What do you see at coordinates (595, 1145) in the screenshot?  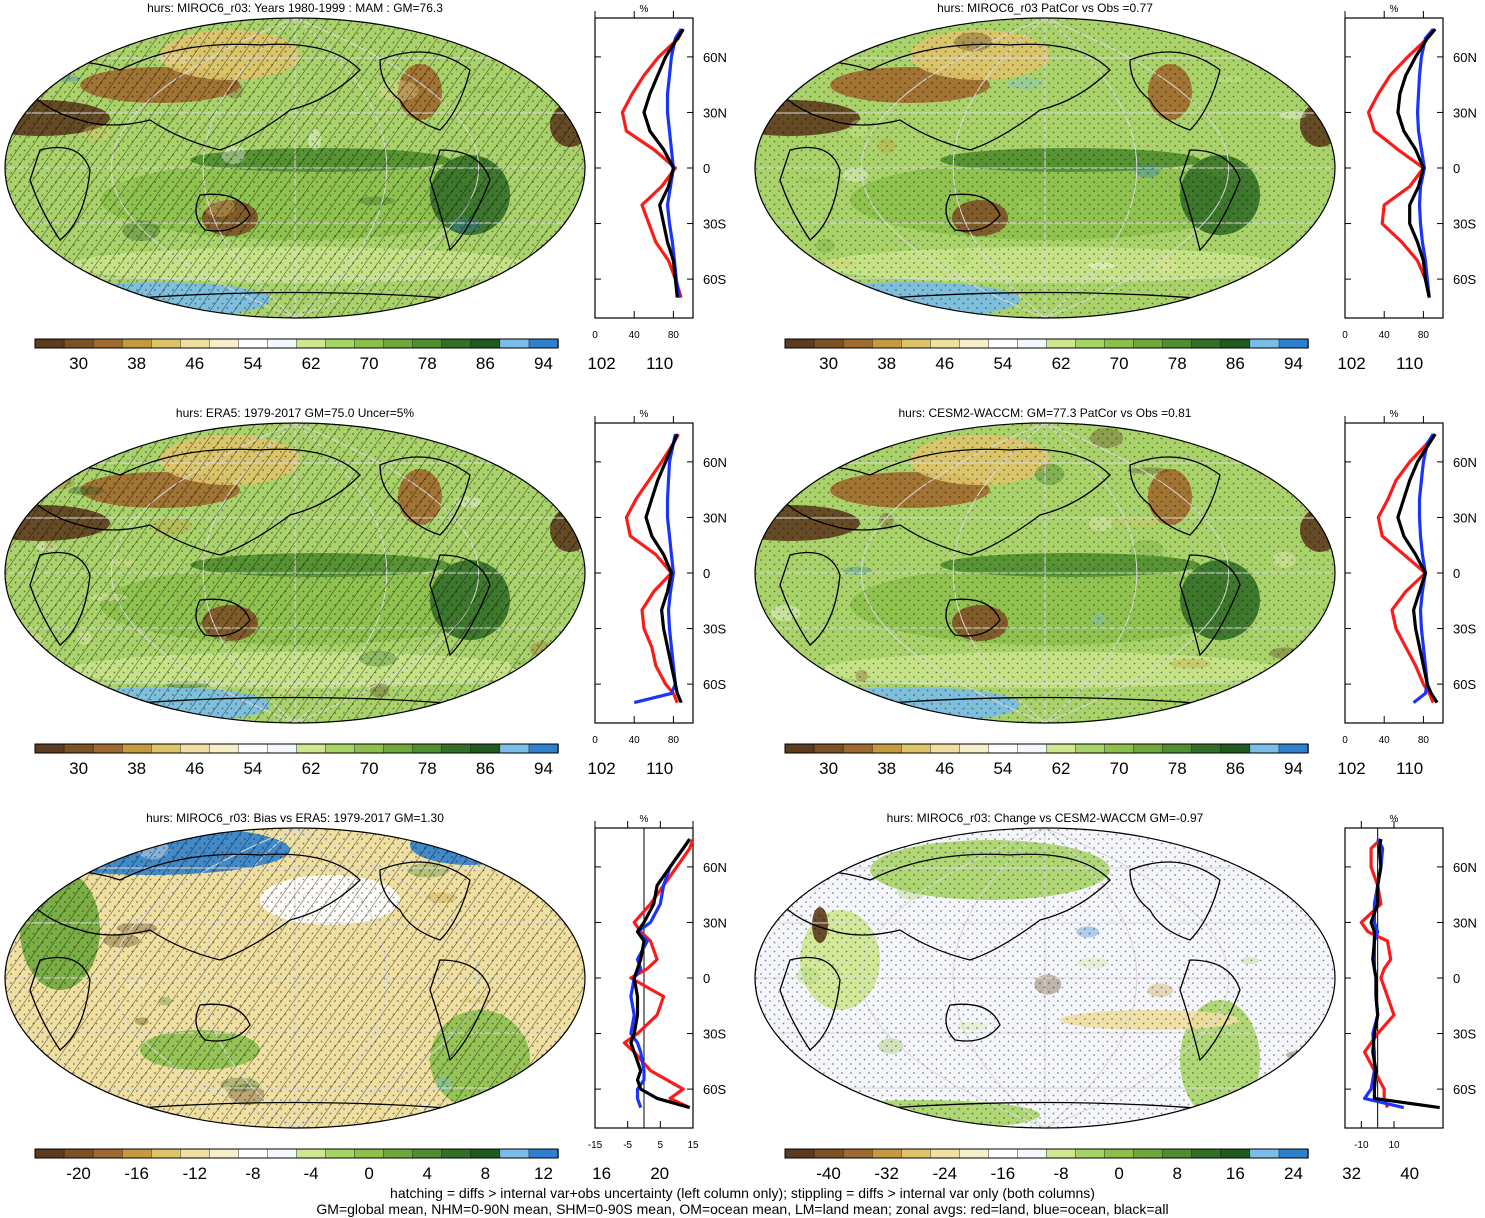 I see `zonal-x-label: -15` at bounding box center [595, 1145].